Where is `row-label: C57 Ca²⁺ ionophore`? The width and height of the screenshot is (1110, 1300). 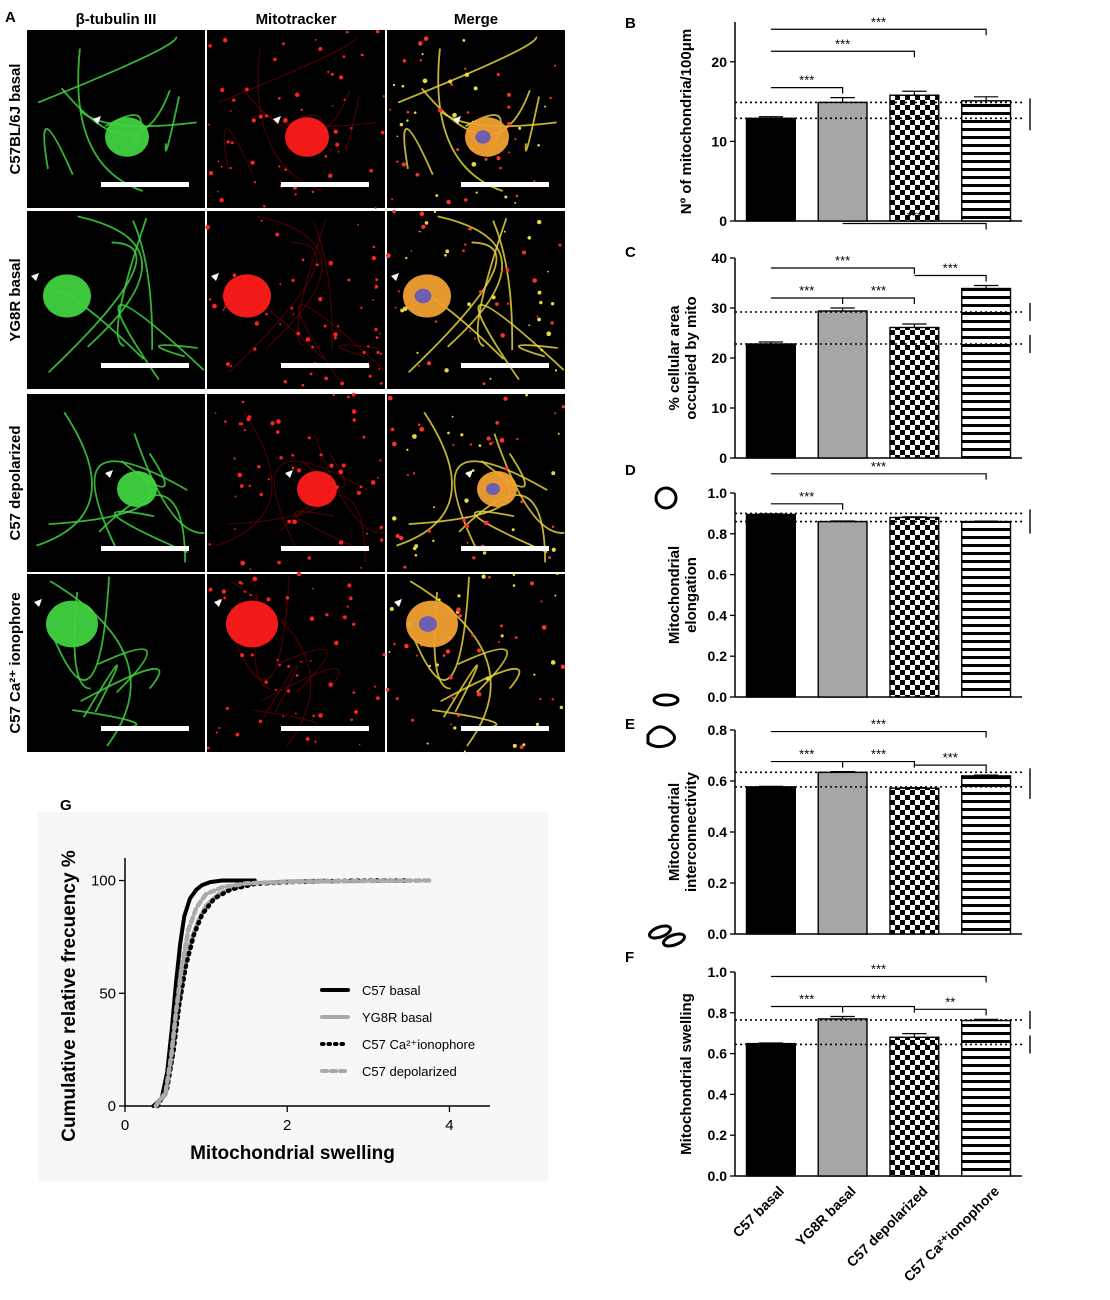 row-label: C57 Ca²⁺ ionophore is located at coordinates (15, 662).